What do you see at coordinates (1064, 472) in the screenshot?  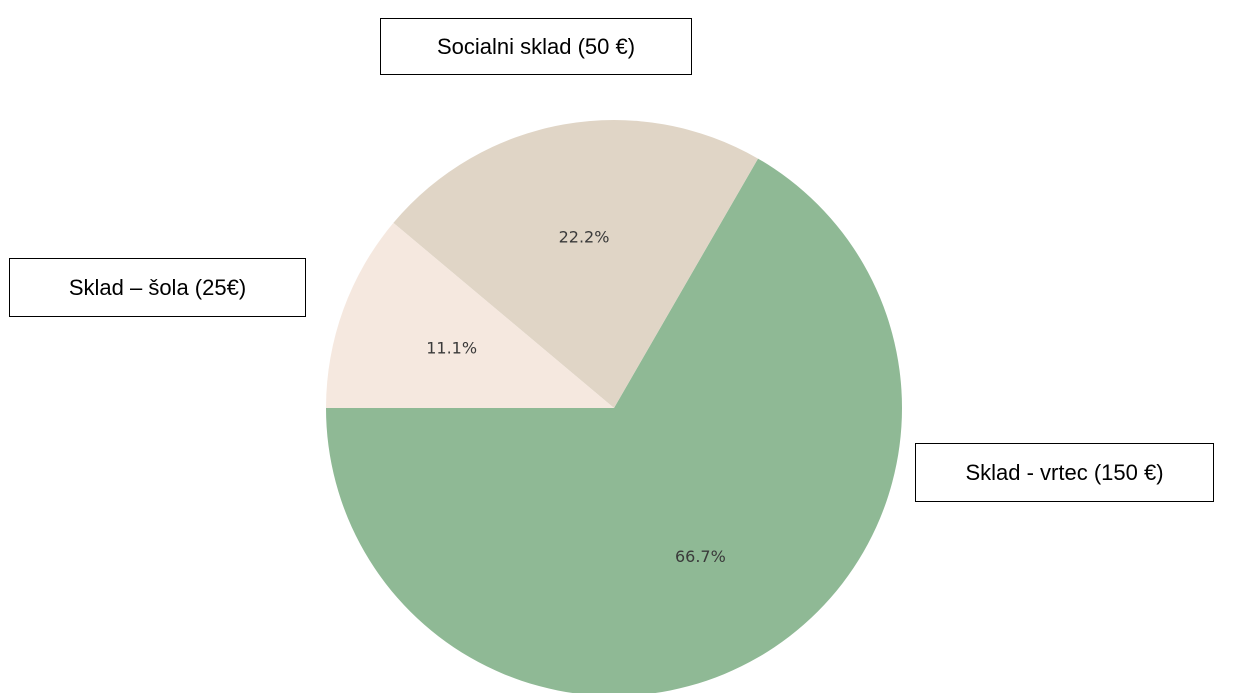 I see `callout-sklad-vrtec: Sklad - vrtec (150 €)` at bounding box center [1064, 472].